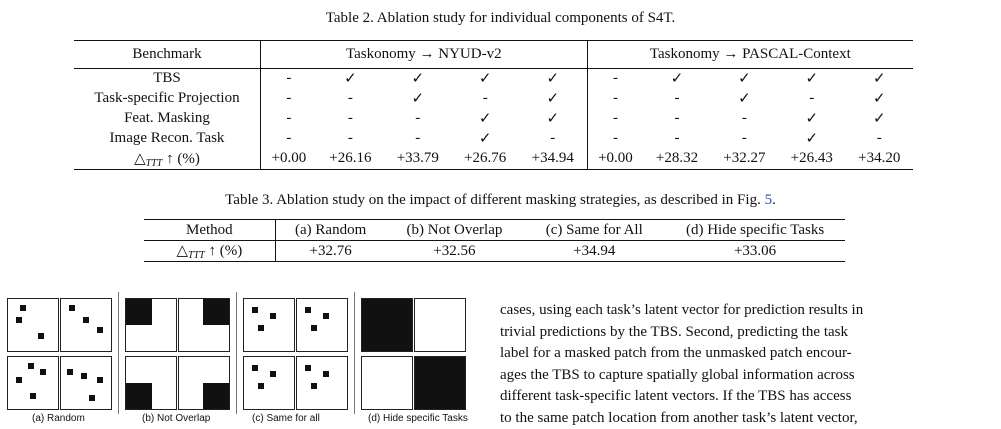  What do you see at coordinates (755, 230) in the screenshot?
I see `header-hide-specific: (d) Hide specific Tasks` at bounding box center [755, 230].